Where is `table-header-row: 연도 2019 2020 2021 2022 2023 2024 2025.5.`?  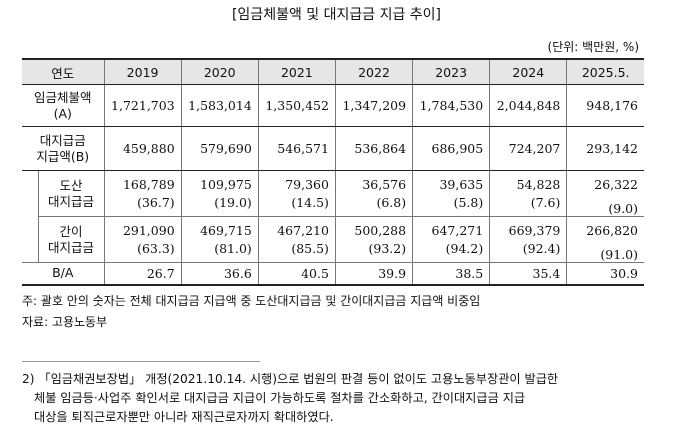 table-header-row: 연도 2019 2020 2021 2022 2023 2024 2025.5. is located at coordinates (333, 71).